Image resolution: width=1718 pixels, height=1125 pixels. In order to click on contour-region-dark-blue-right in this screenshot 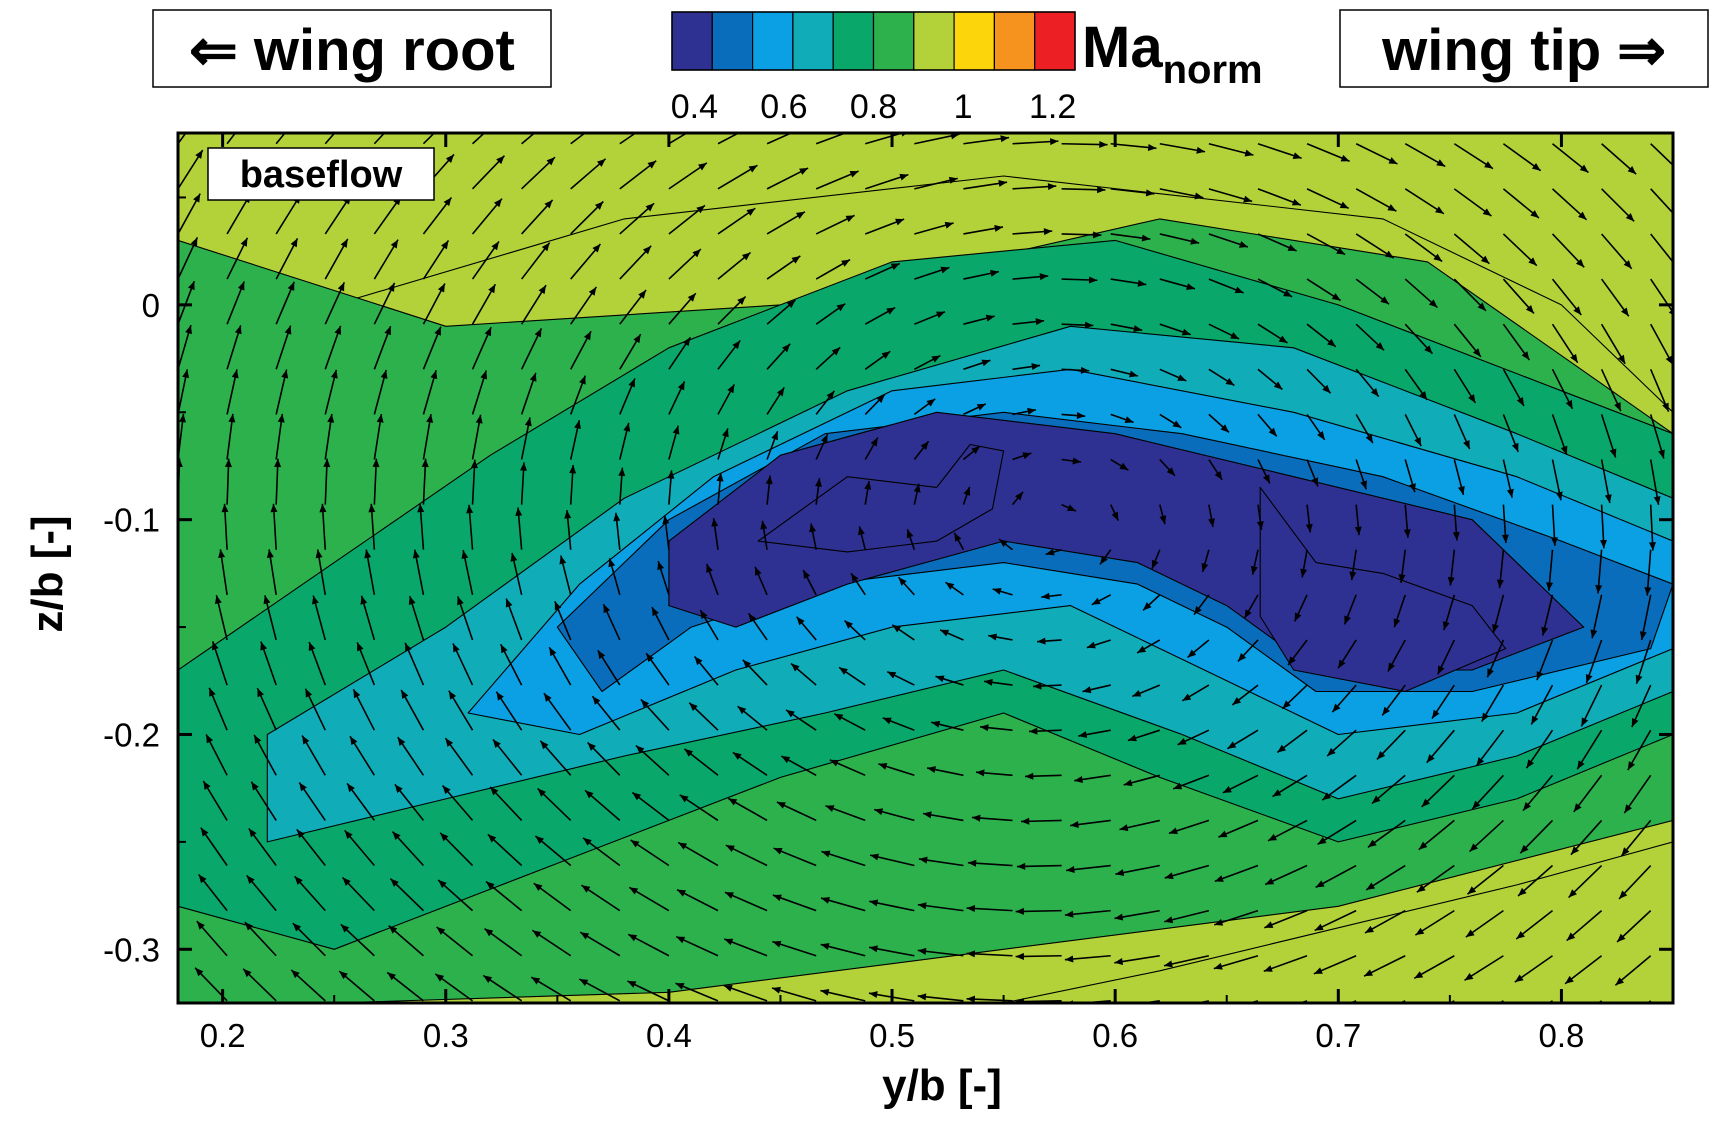, I will do `click(1383, 589)`.